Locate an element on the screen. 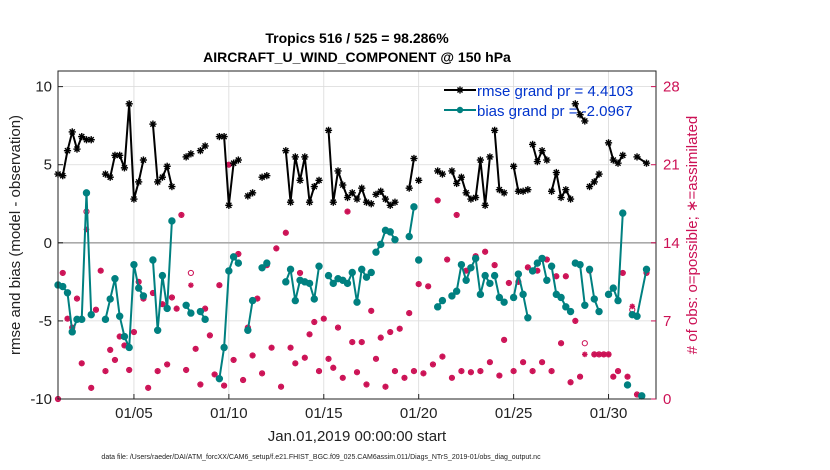 The height and width of the screenshot is (470, 830). right-y-tick-label: 0 is located at coordinates (667, 399).